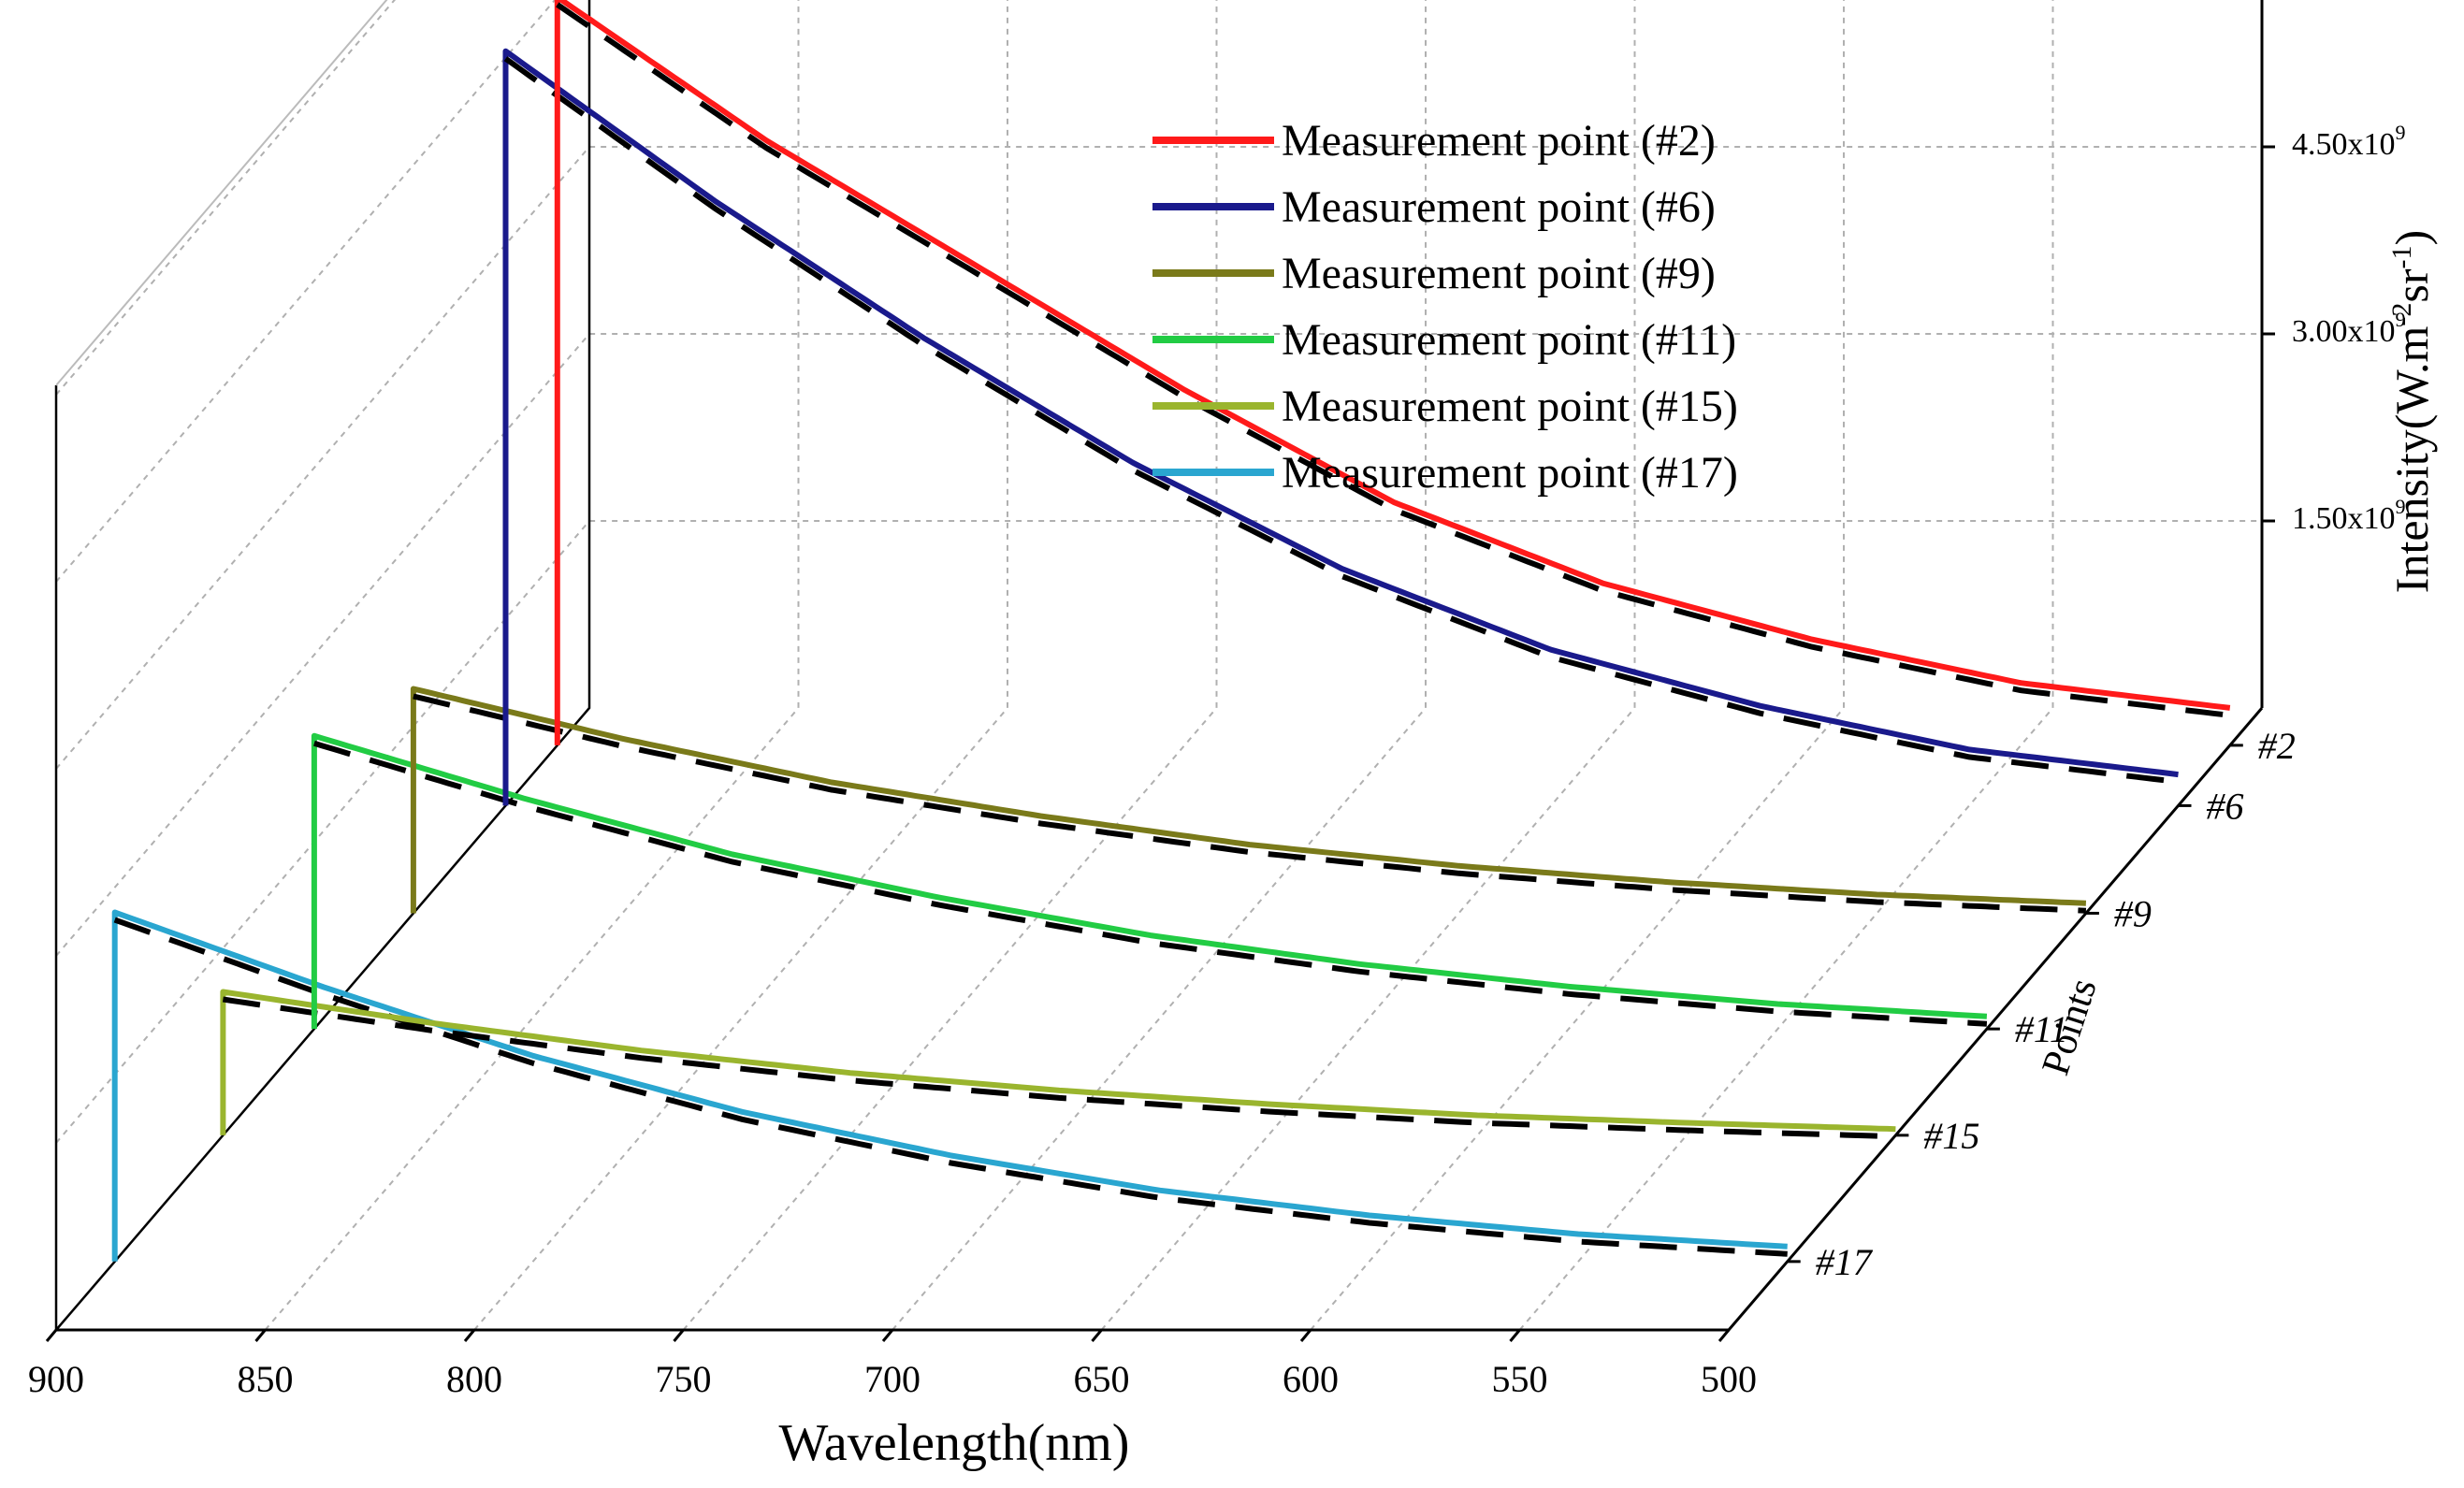  What do you see at coordinates (2349, 329) in the screenshot?
I see `z-tick-label: 3.00x10⁹` at bounding box center [2349, 329].